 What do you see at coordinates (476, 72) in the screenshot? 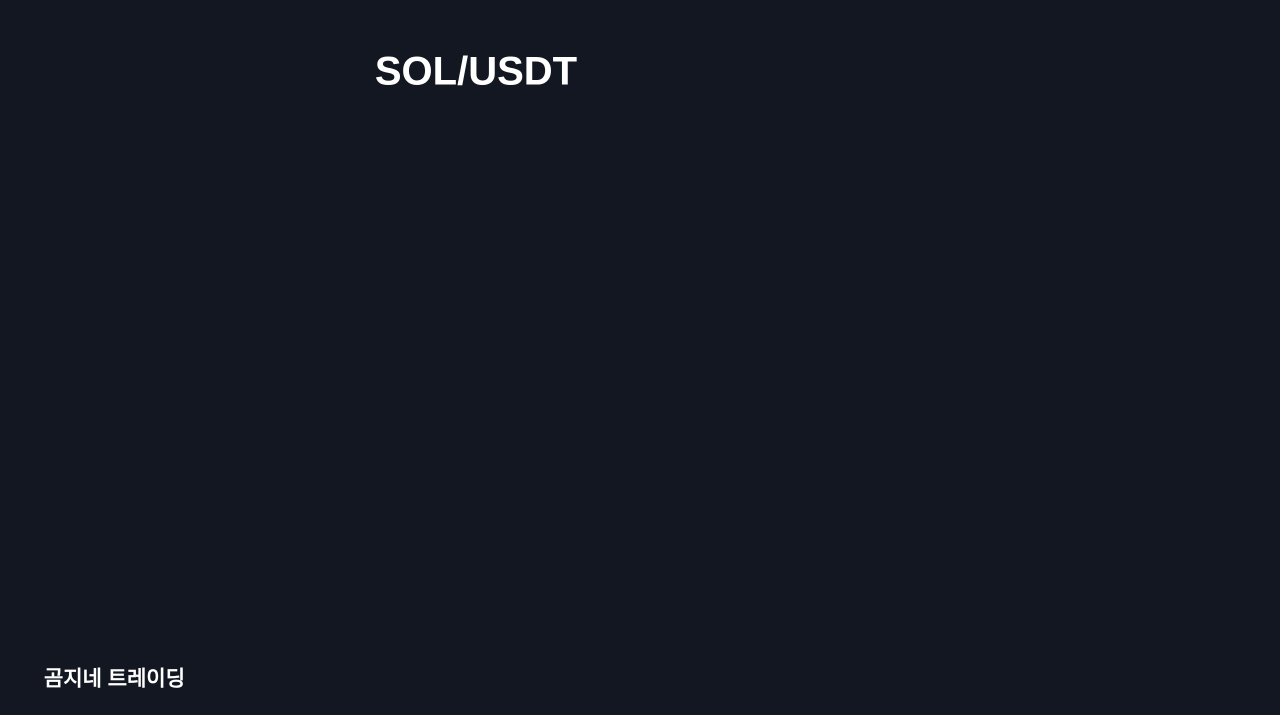
I see `chart-title: SOL/USDT` at bounding box center [476, 72].